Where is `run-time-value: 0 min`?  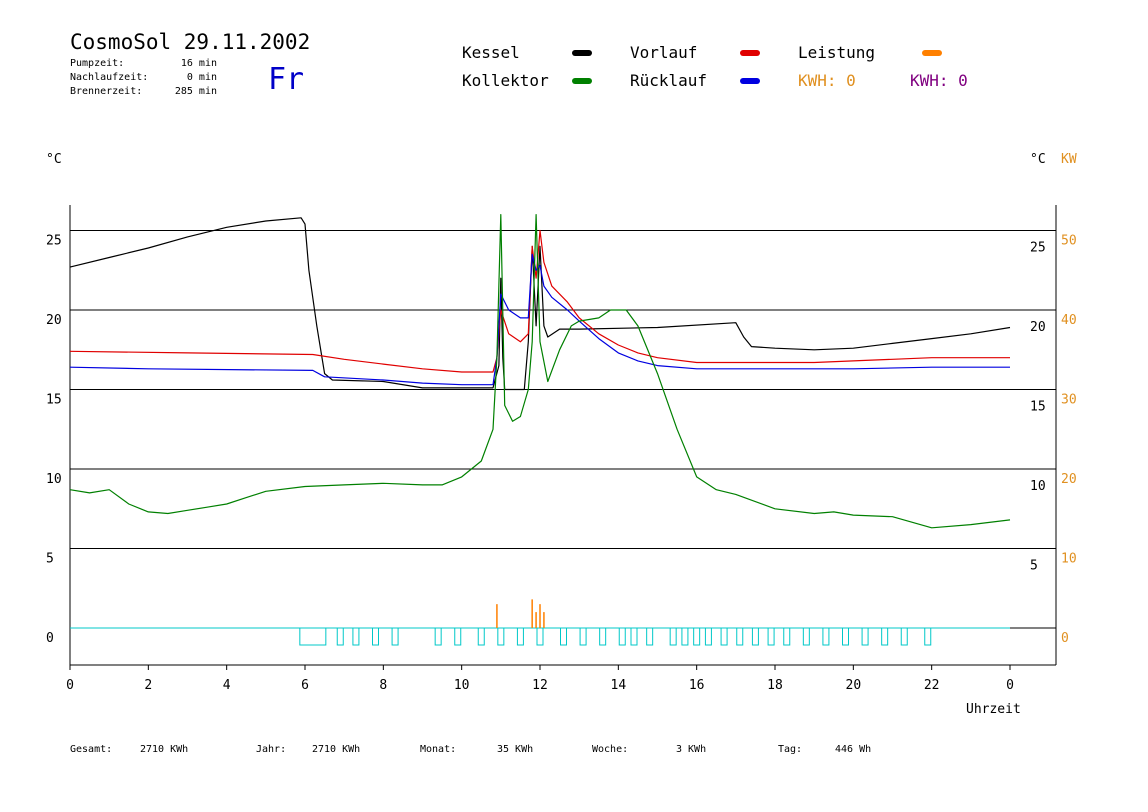
run-time-value: 0 min is located at coordinates (201, 77).